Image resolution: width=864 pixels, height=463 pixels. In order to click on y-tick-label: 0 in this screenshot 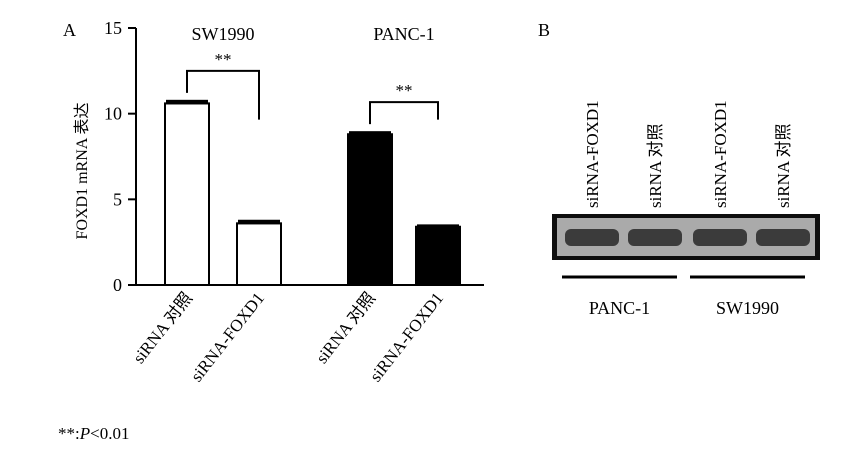, I will do `click(117, 285)`.